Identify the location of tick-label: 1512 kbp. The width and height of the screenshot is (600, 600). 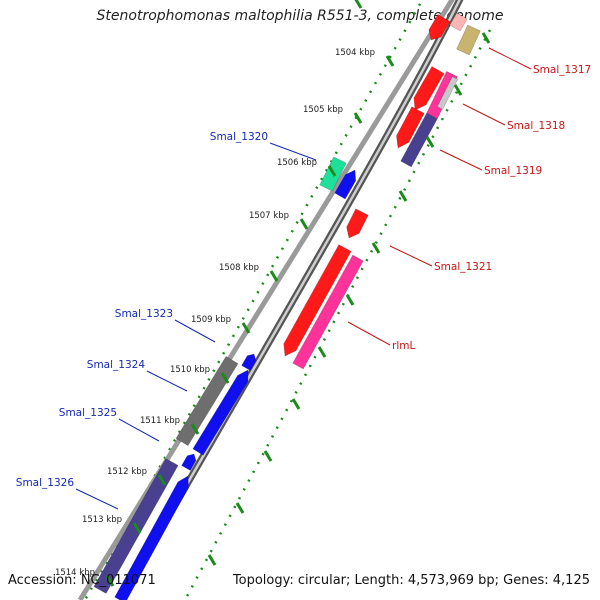
(127, 472).